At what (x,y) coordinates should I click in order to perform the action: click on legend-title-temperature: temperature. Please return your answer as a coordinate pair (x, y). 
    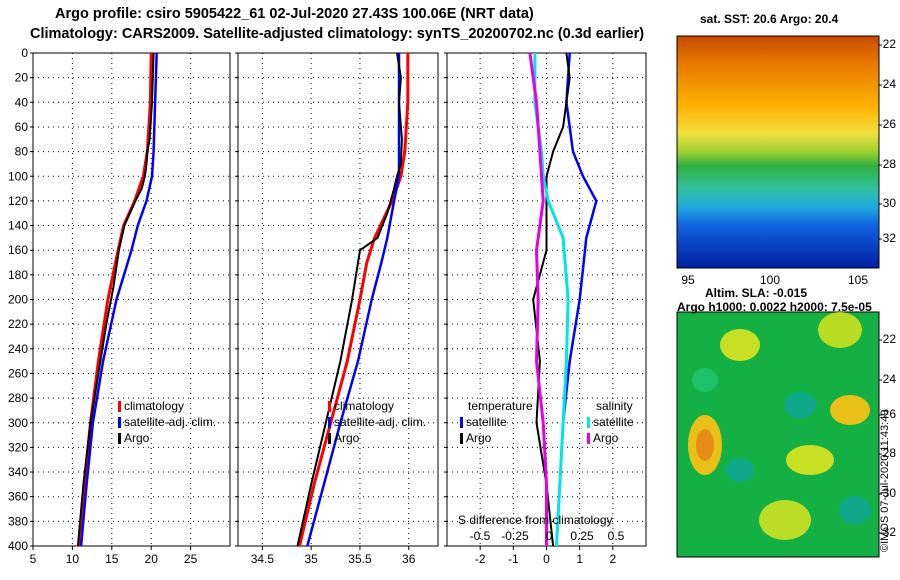
    Looking at the image, I should click on (500, 406).